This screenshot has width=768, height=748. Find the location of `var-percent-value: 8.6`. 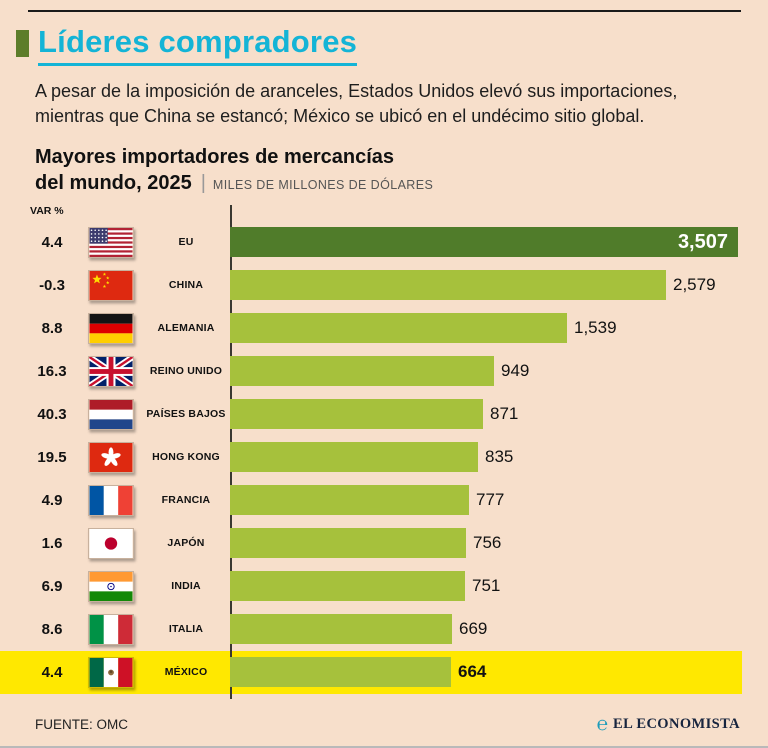

var-percent-value: 8.6 is located at coordinates (52, 629).